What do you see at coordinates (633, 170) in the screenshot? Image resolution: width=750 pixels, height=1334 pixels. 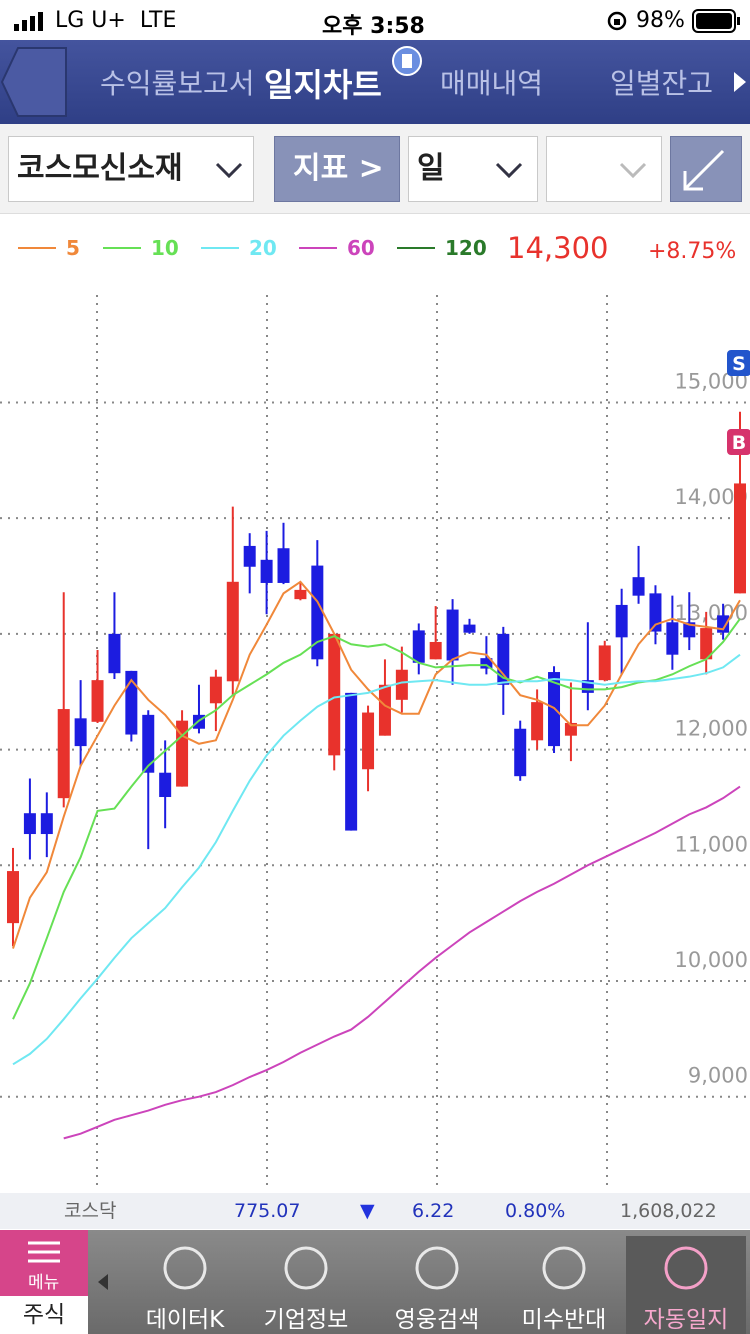 I see `chevron` at bounding box center [633, 170].